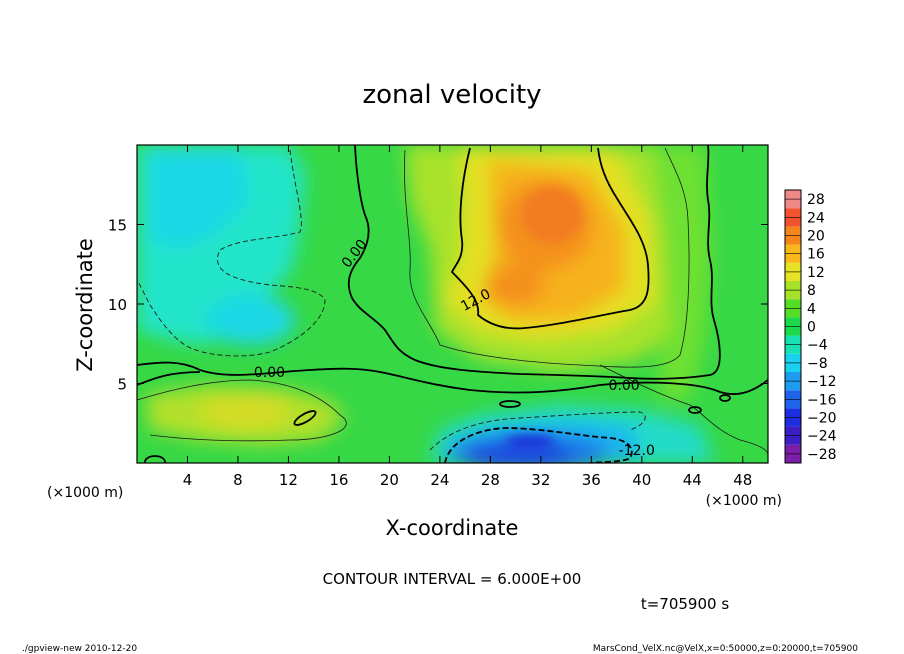 This screenshot has height=654, width=904. Describe the element at coordinates (641, 480) in the screenshot. I see `x-tick-label: 40` at that location.